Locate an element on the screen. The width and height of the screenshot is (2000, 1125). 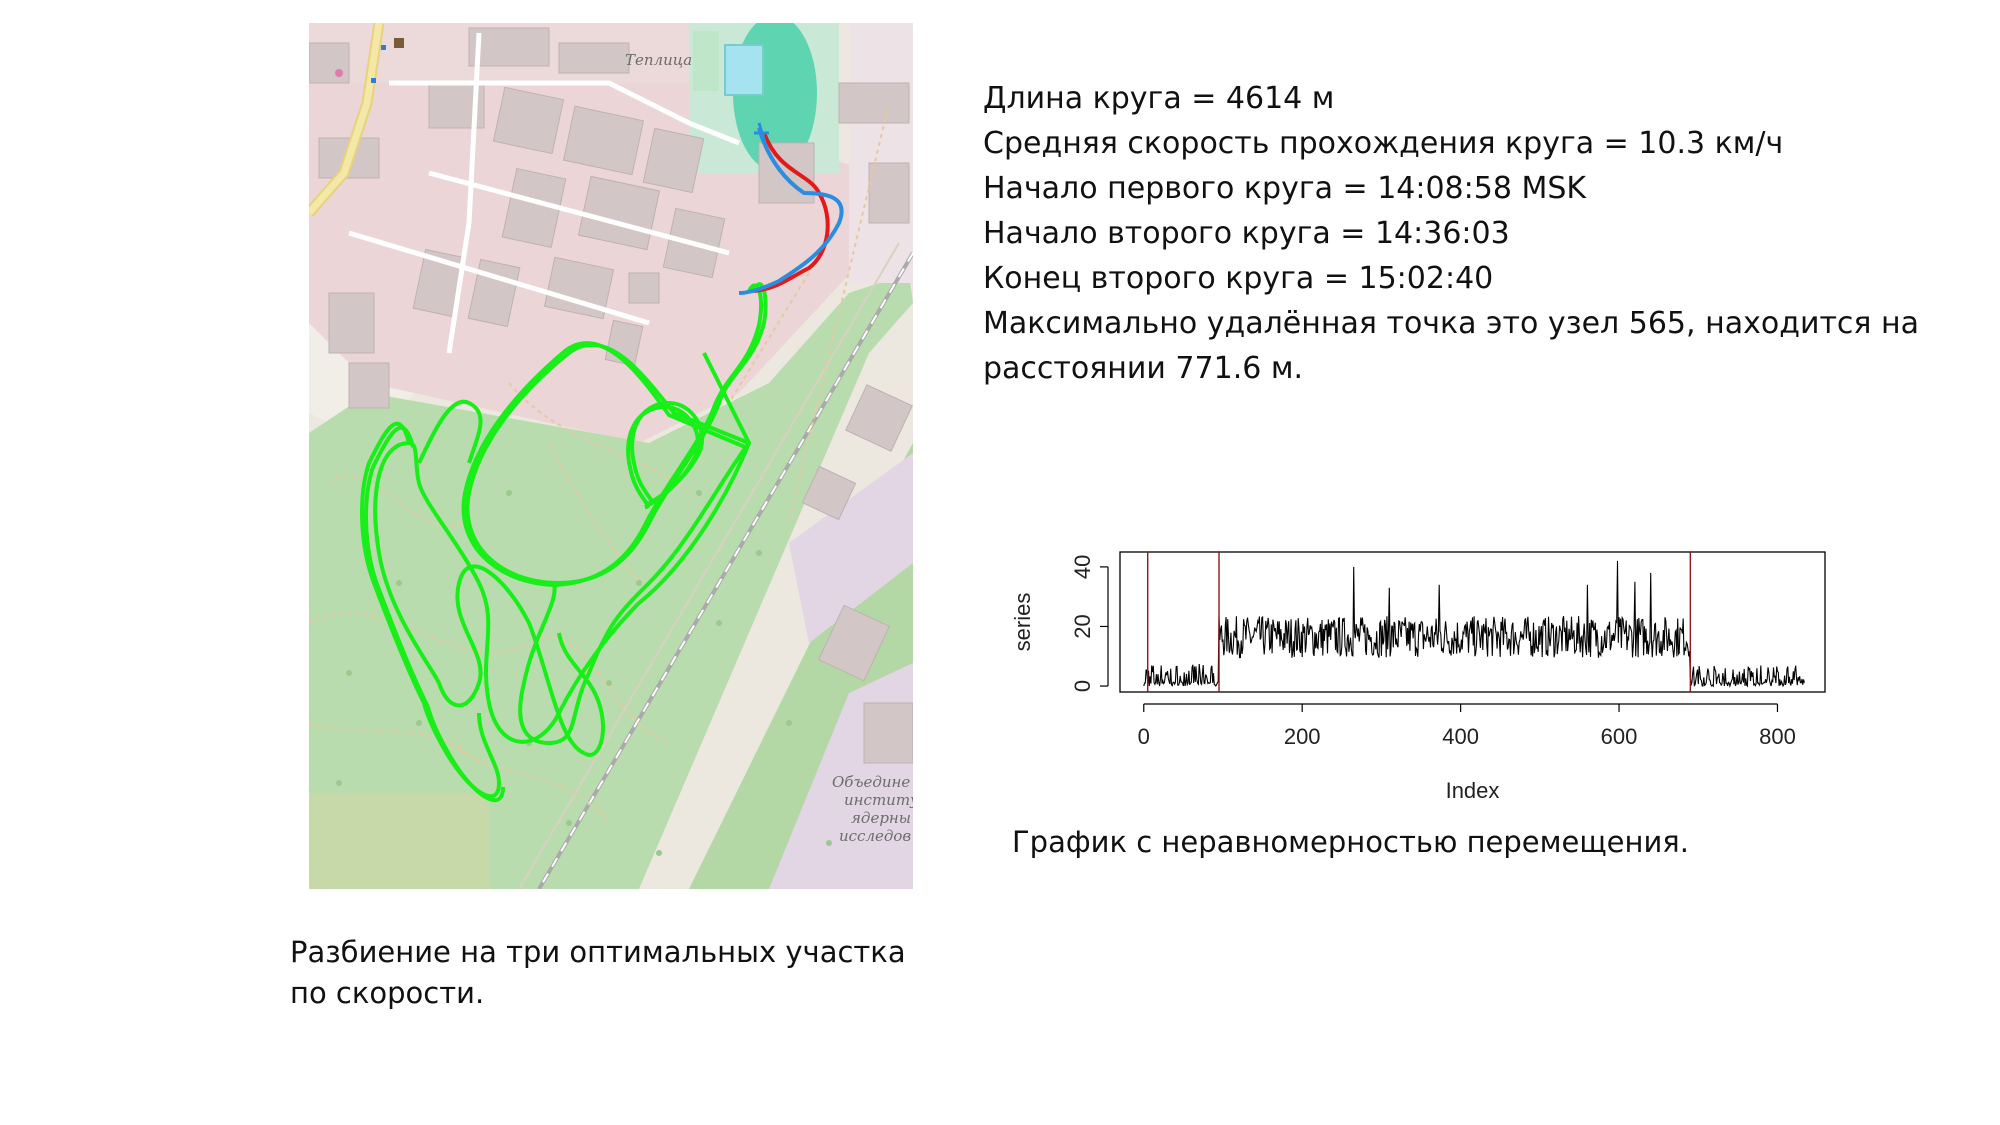
x-tick-label-4: 800 is located at coordinates (1777, 736).